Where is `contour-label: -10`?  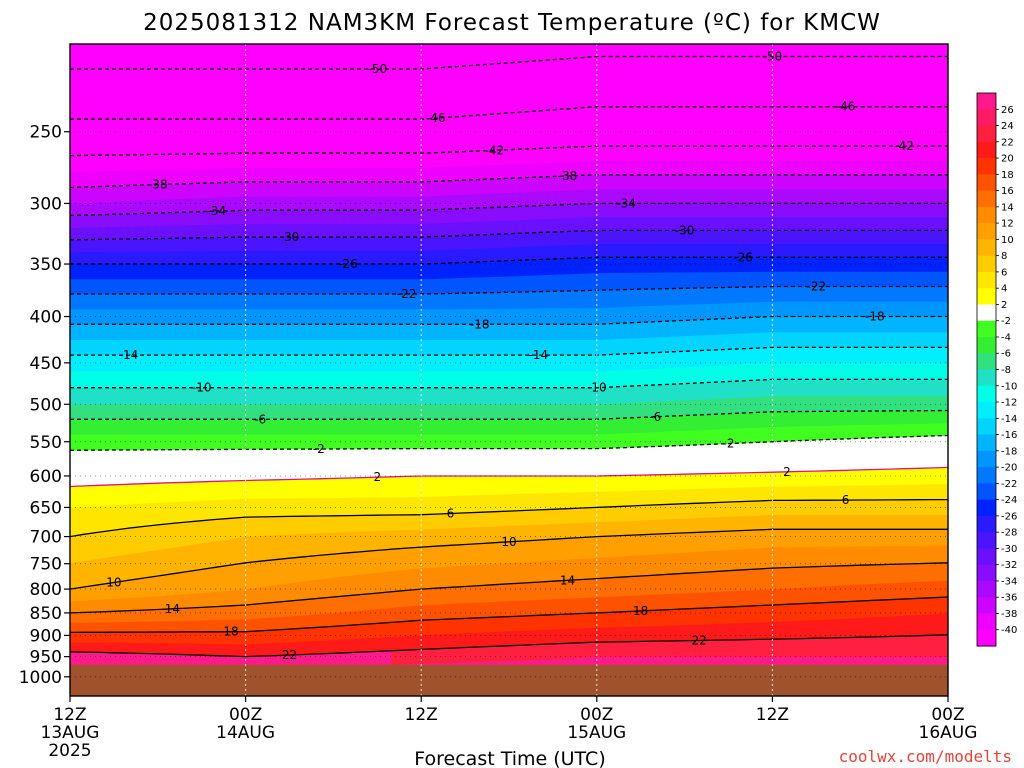 contour-label: -10 is located at coordinates (202, 388).